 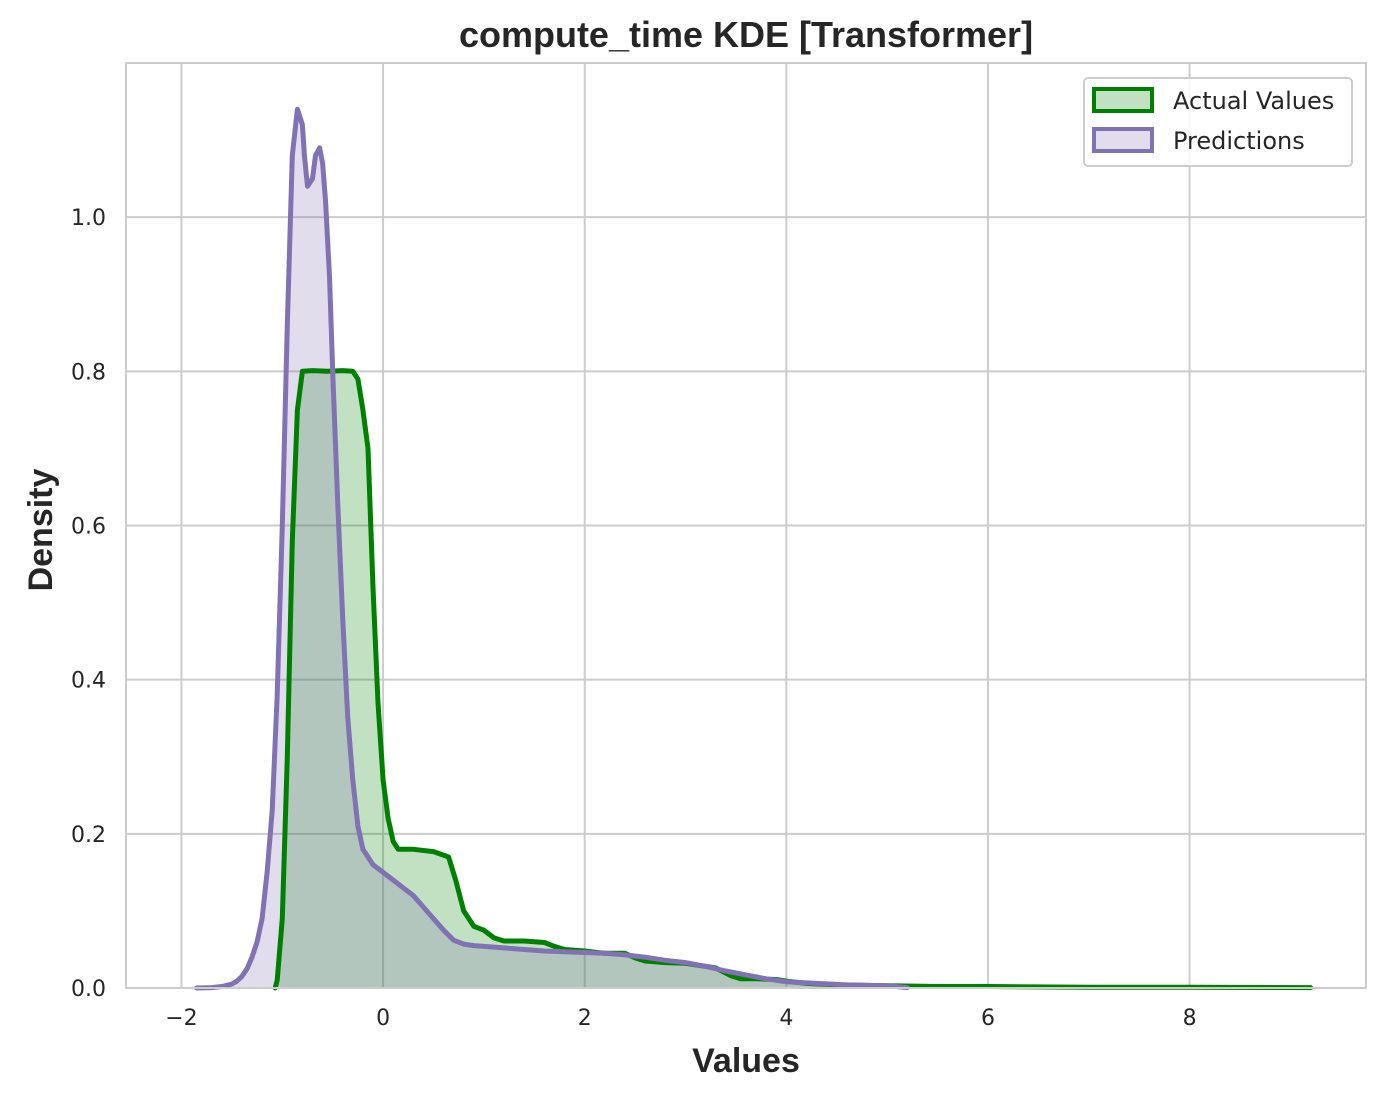 I want to click on chart-title: compute_time KDE [Transformer], so click(x=746, y=34).